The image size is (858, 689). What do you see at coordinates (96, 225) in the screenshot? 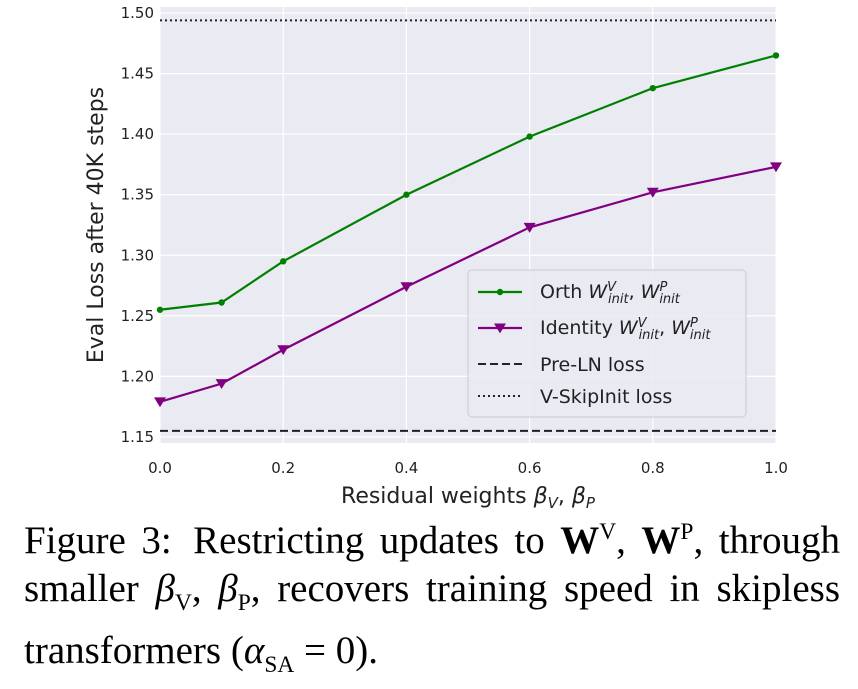
I see `y-axis-label: Eval Loss after 40K steps` at bounding box center [96, 225].